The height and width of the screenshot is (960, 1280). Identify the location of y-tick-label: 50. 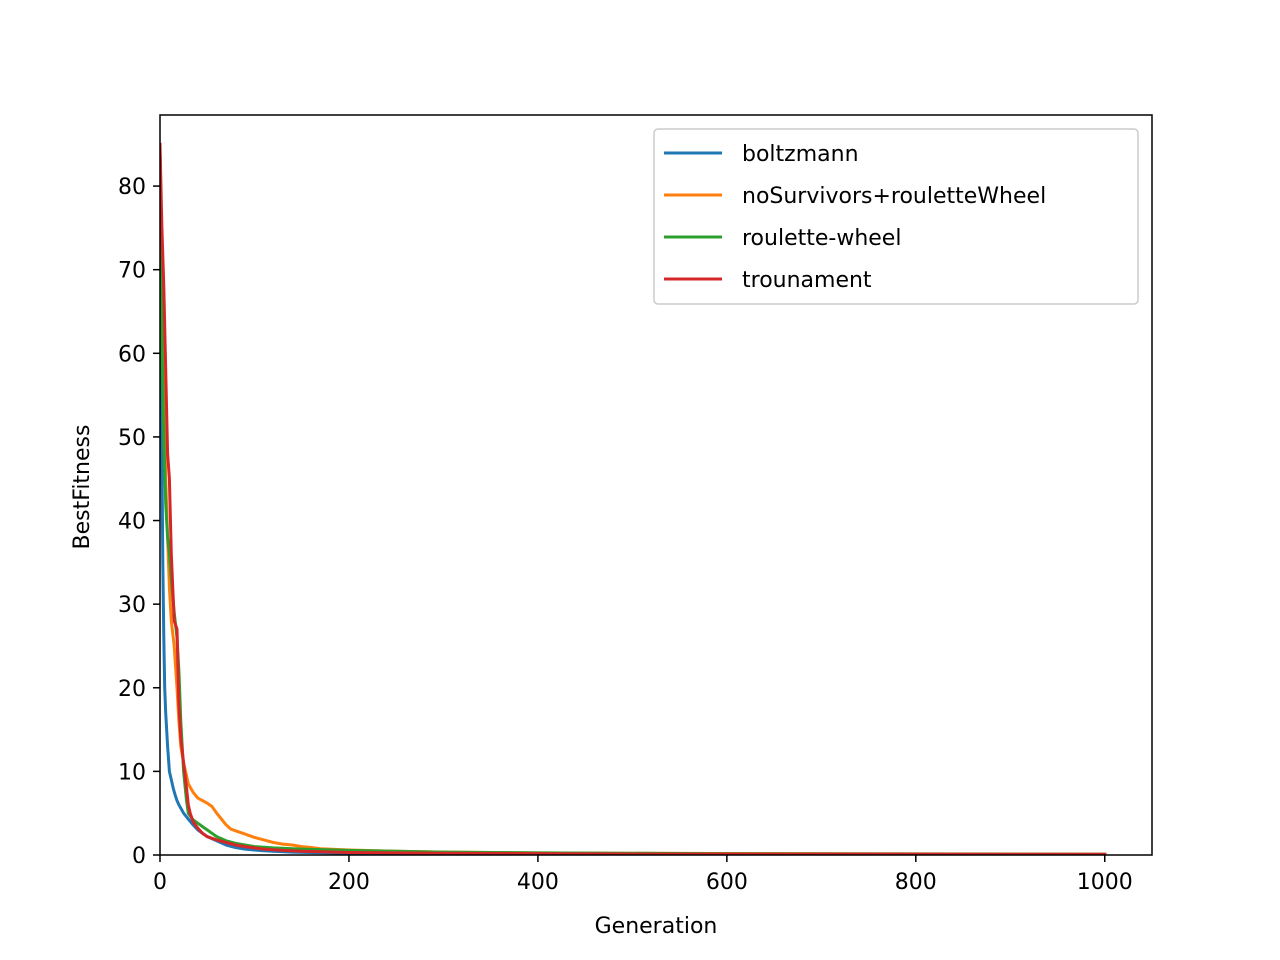
(132, 438).